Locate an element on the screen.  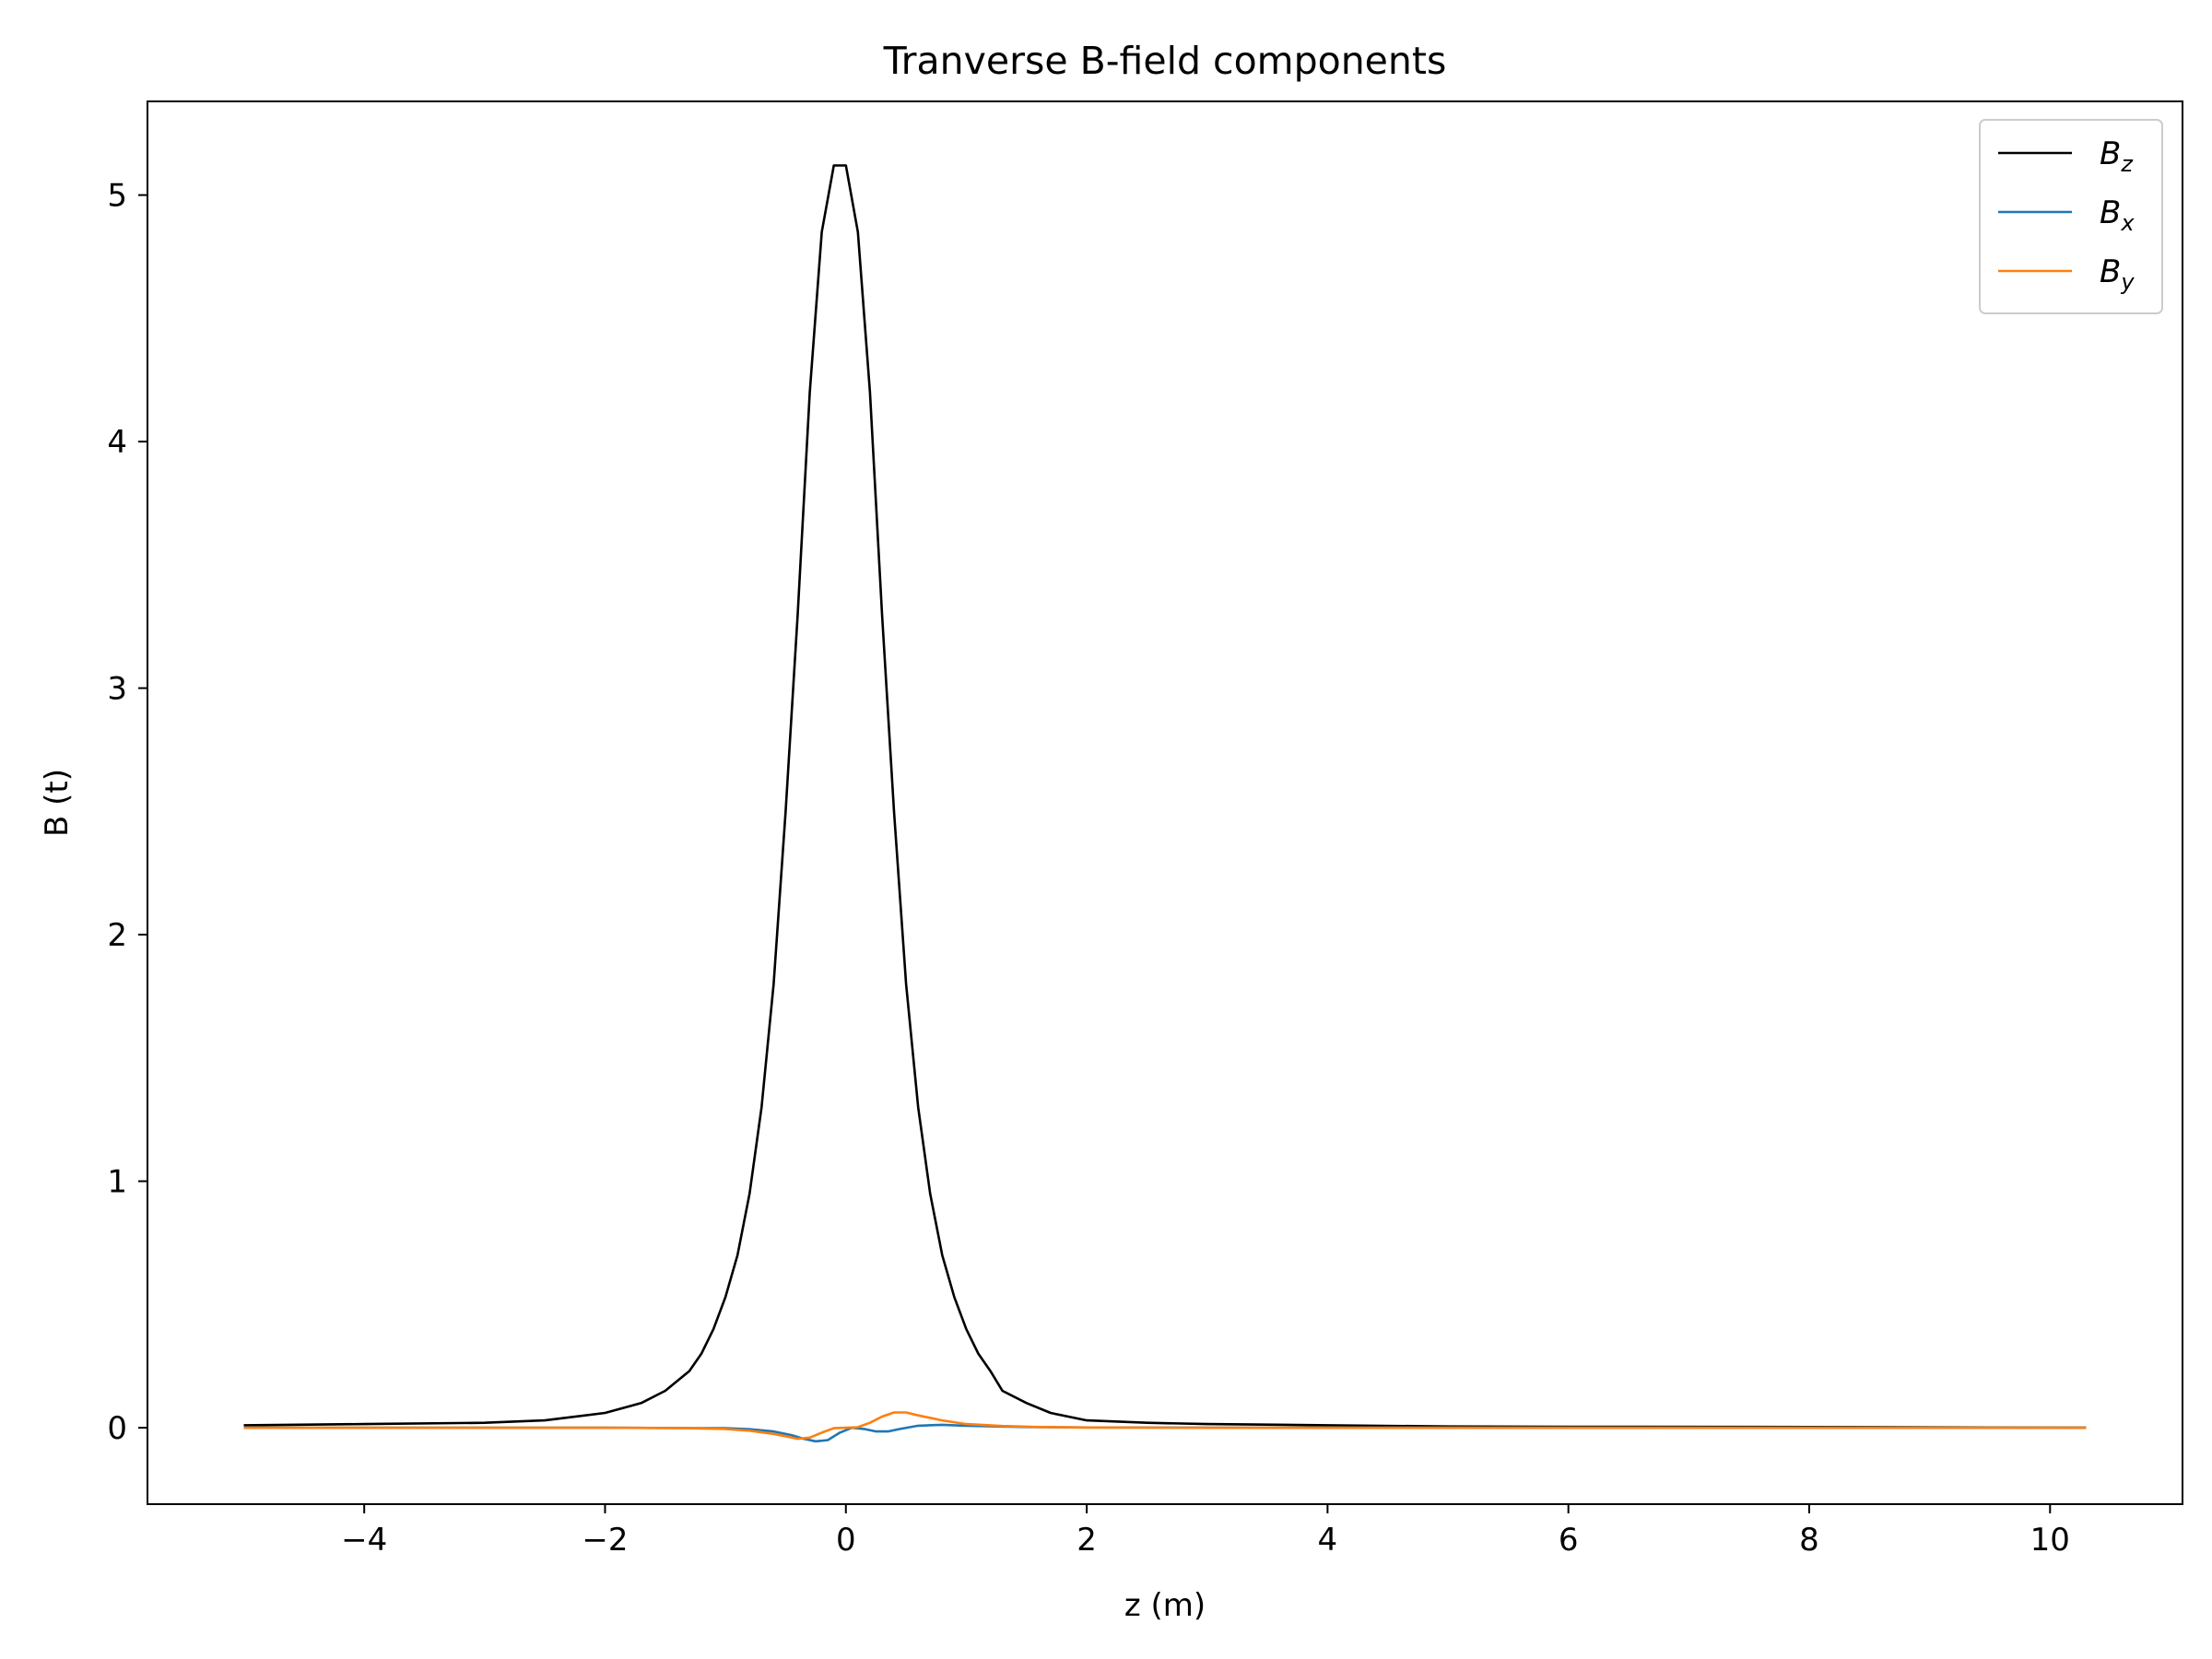
y-tick-label: 1 is located at coordinates (117, 1182).